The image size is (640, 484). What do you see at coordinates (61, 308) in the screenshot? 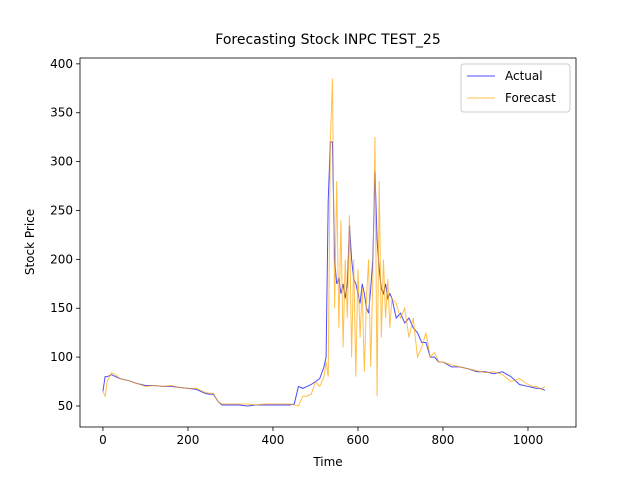
I see `y-tick-label: 150` at bounding box center [61, 308].